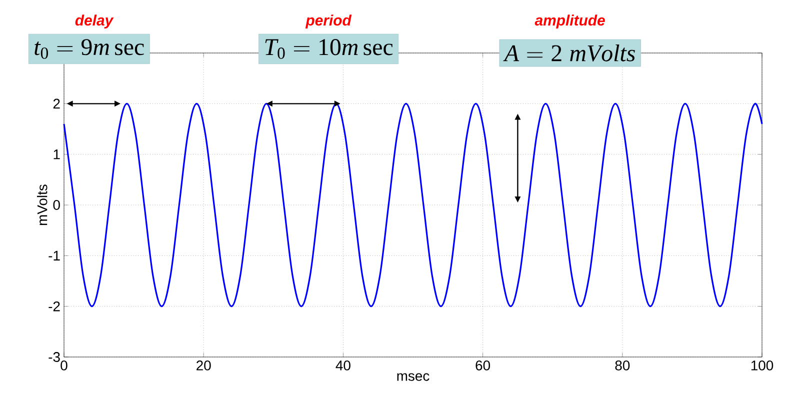 This screenshot has height=409, width=796. I want to click on x-axis-title: msec, so click(413, 377).